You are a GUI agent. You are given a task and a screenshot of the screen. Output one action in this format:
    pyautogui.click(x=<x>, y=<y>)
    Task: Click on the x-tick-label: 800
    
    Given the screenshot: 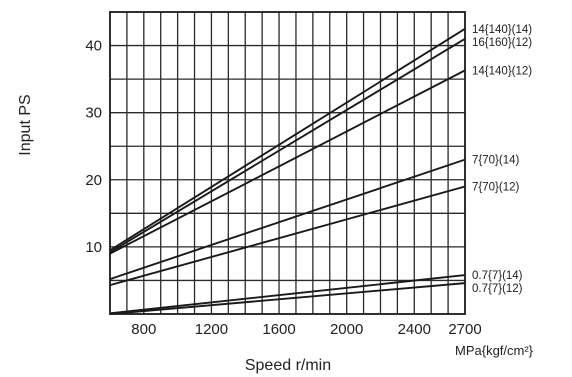 What is the action you would take?
    pyautogui.click(x=143, y=329)
    